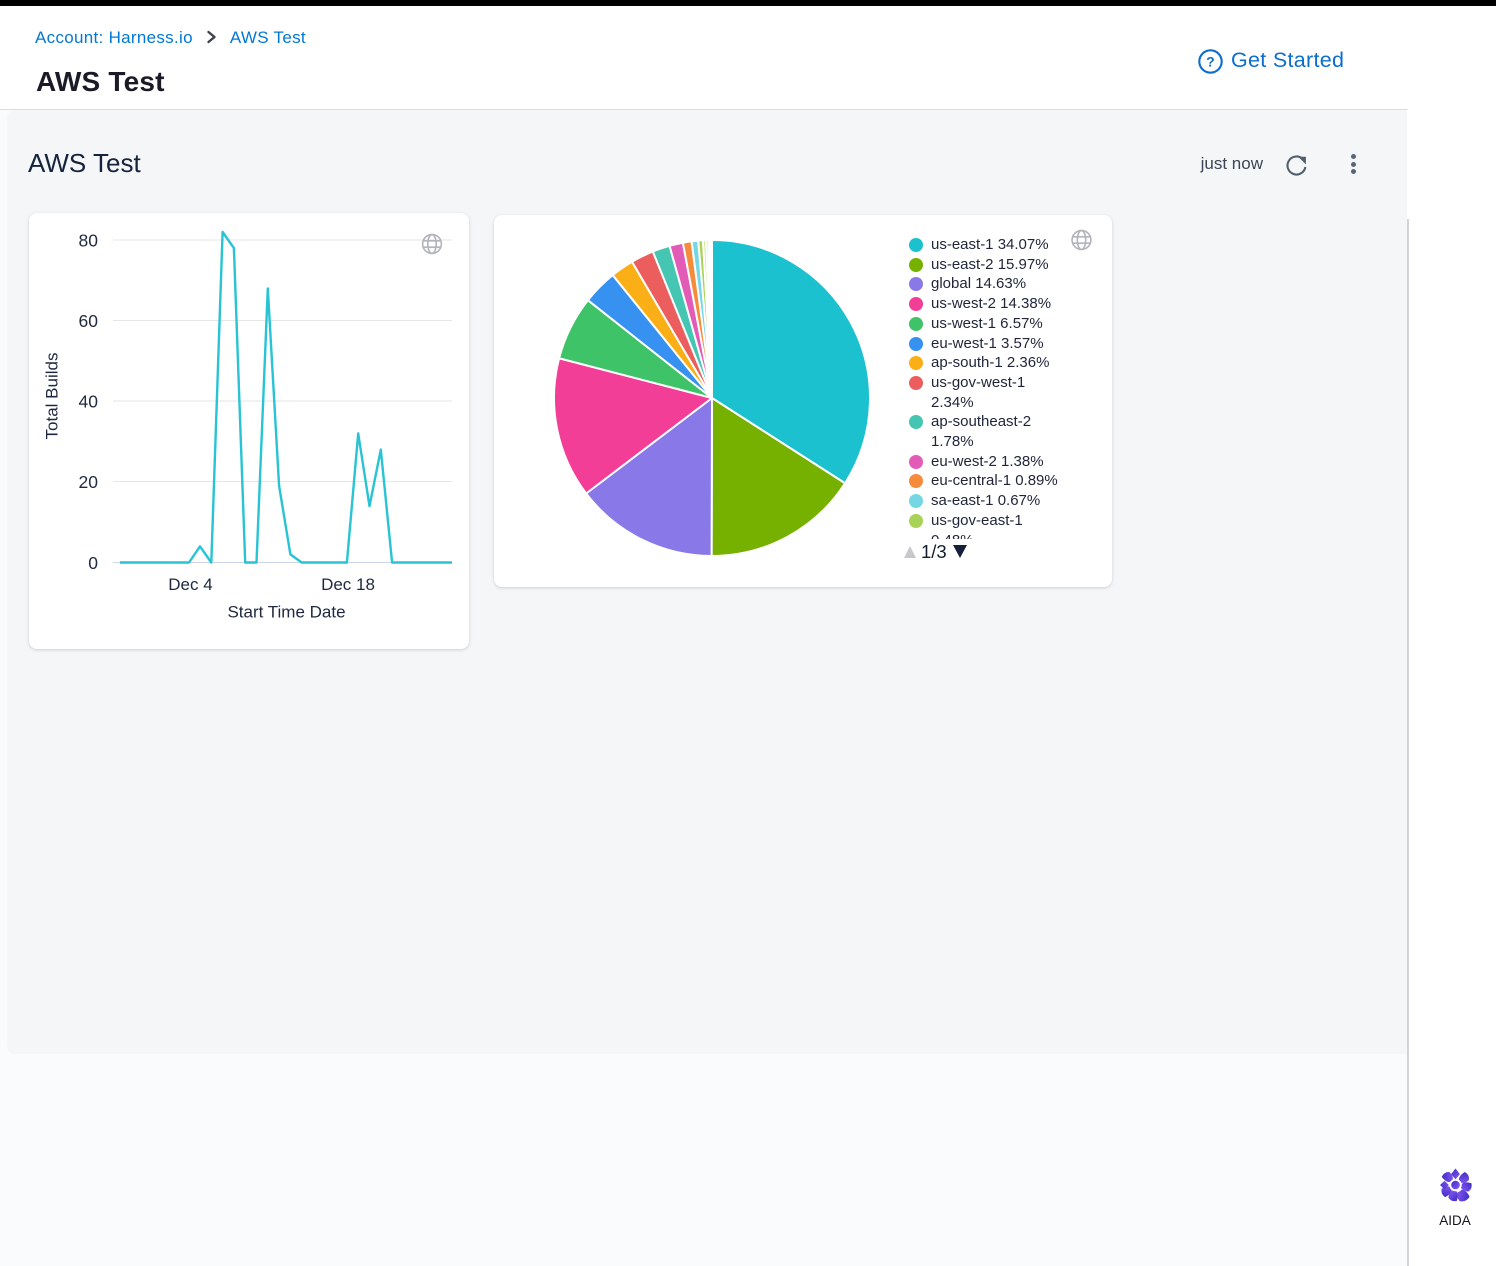 The image size is (1496, 1266). What do you see at coordinates (89, 401) in the screenshot?
I see `svg-text: 40` at bounding box center [89, 401].